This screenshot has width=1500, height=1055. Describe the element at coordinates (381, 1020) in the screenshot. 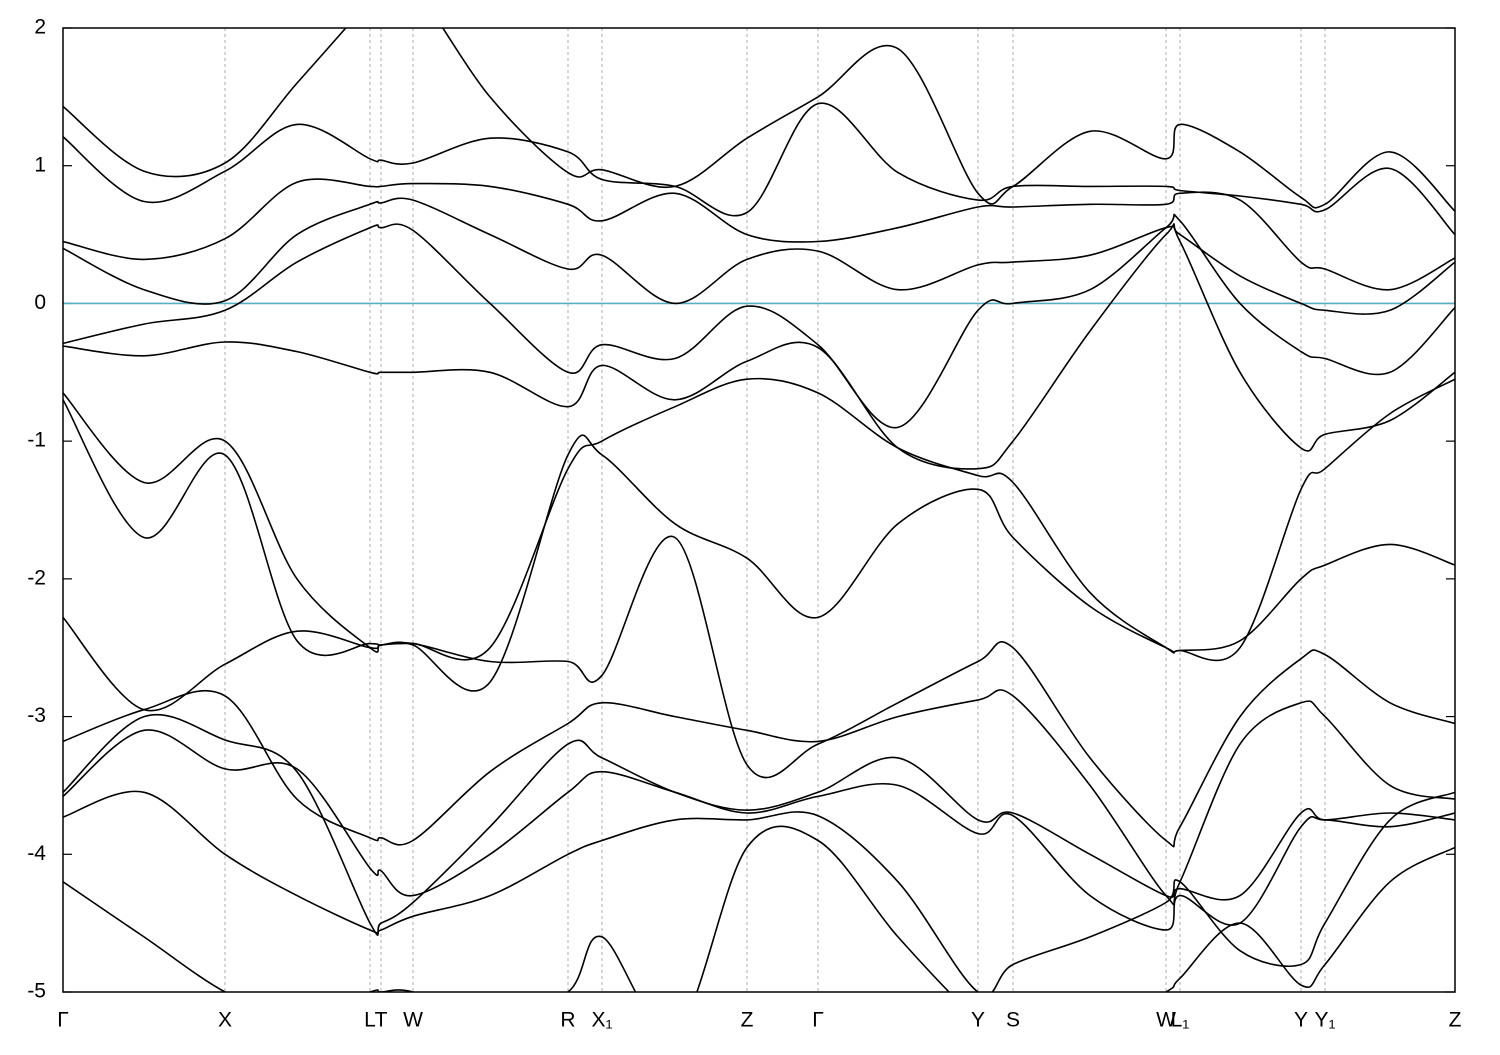

I see `x-tick-label: T` at that location.